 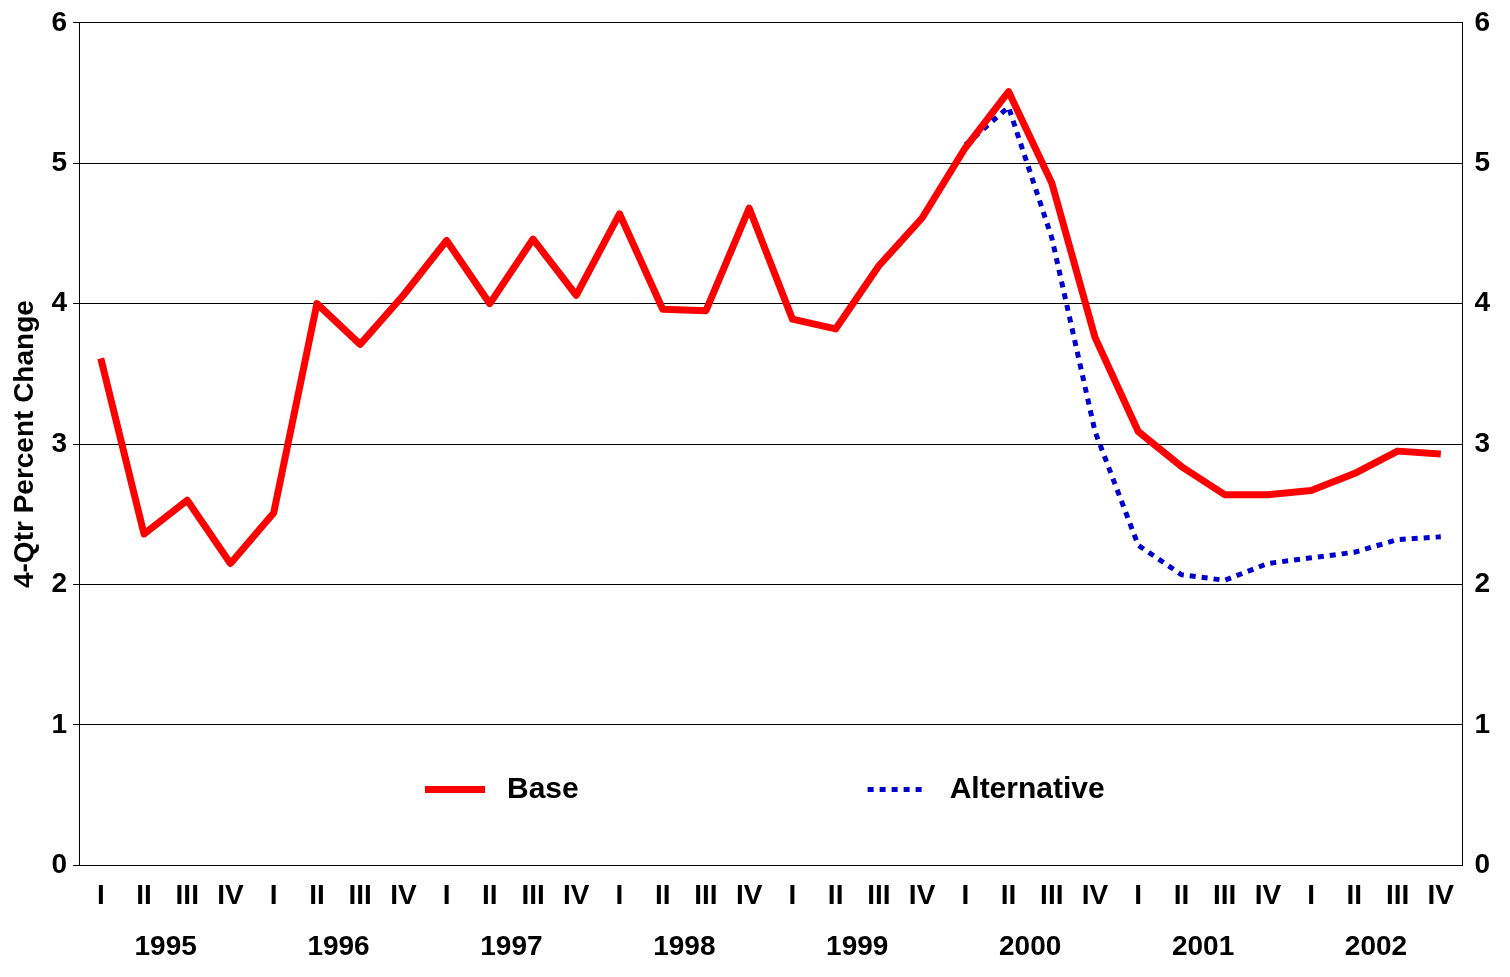 I want to click on text: 1996, so click(x=338, y=945).